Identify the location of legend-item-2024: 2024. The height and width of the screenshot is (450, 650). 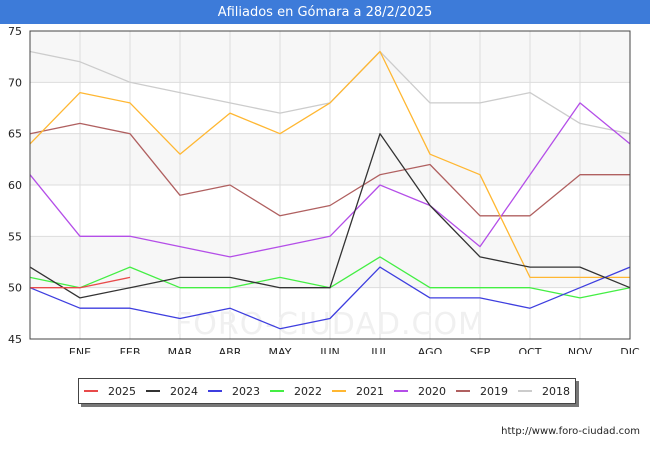
(172, 391).